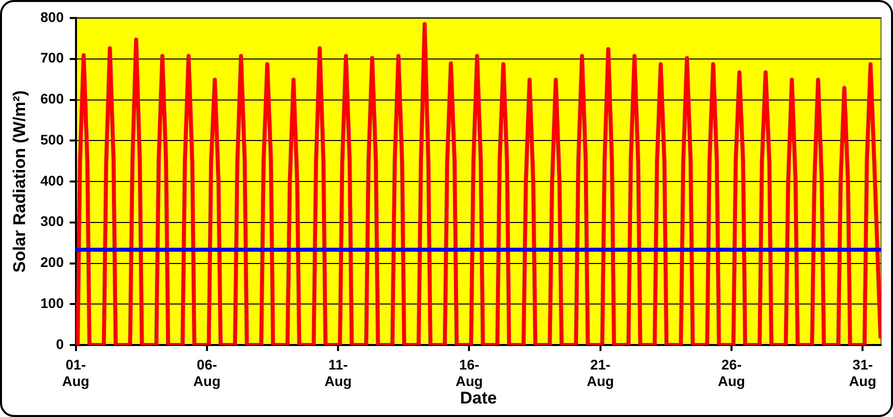 The image size is (893, 417). I want to click on y-tick-label: 100, so click(52, 302).